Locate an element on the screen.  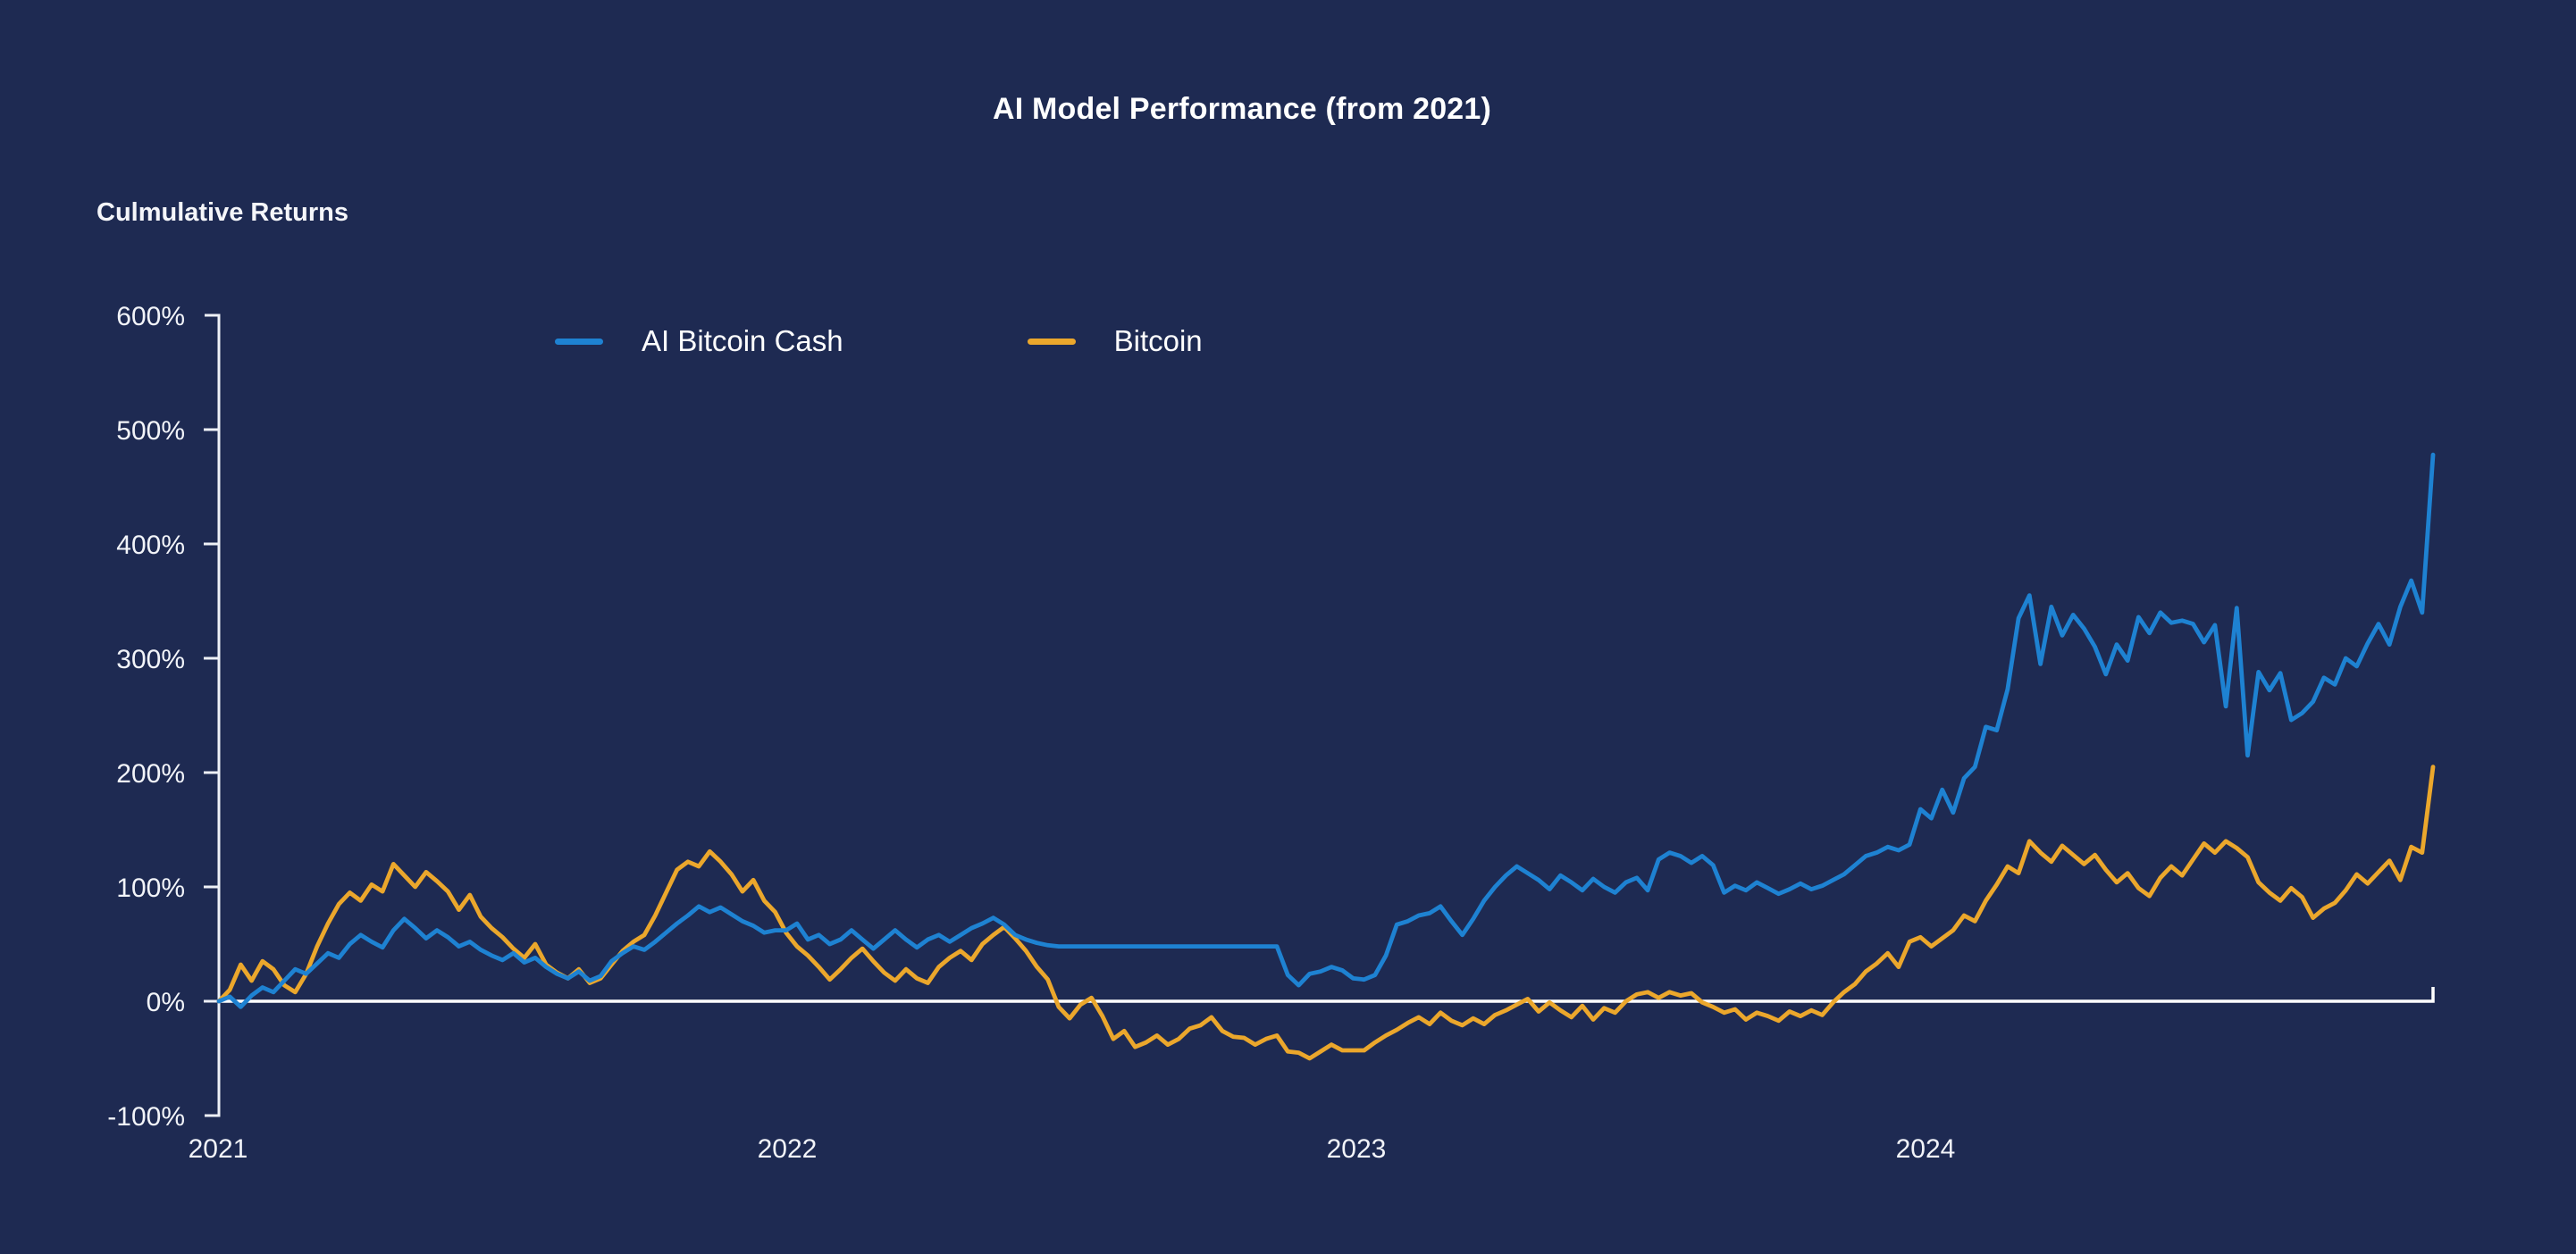
y-tick-label: -100% is located at coordinates (146, 1117).